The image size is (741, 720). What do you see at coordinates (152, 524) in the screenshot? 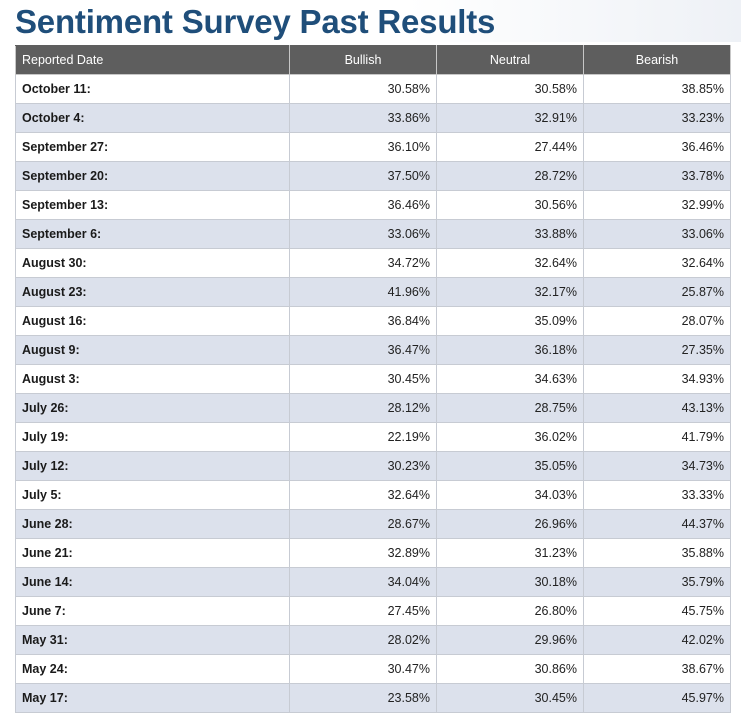
I see `date-cell: June 28:` at bounding box center [152, 524].